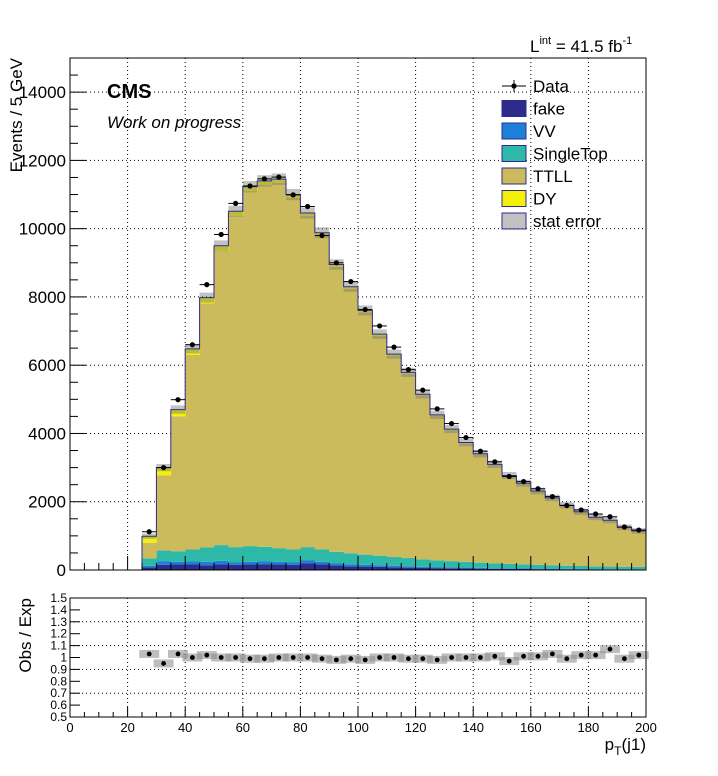 The height and width of the screenshot is (776, 718). I want to click on ratio-points, so click(394, 656).